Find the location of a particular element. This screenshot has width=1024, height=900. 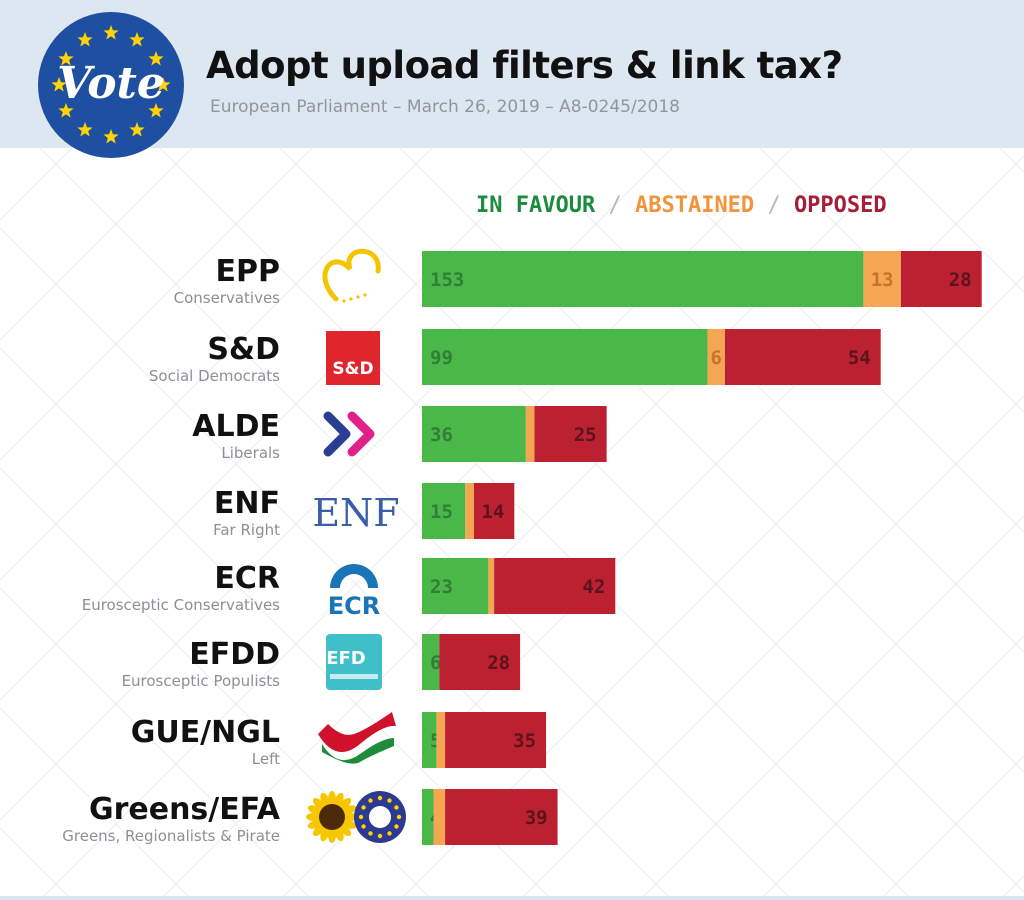

bar-value-label: 14 is located at coordinates (492, 512).